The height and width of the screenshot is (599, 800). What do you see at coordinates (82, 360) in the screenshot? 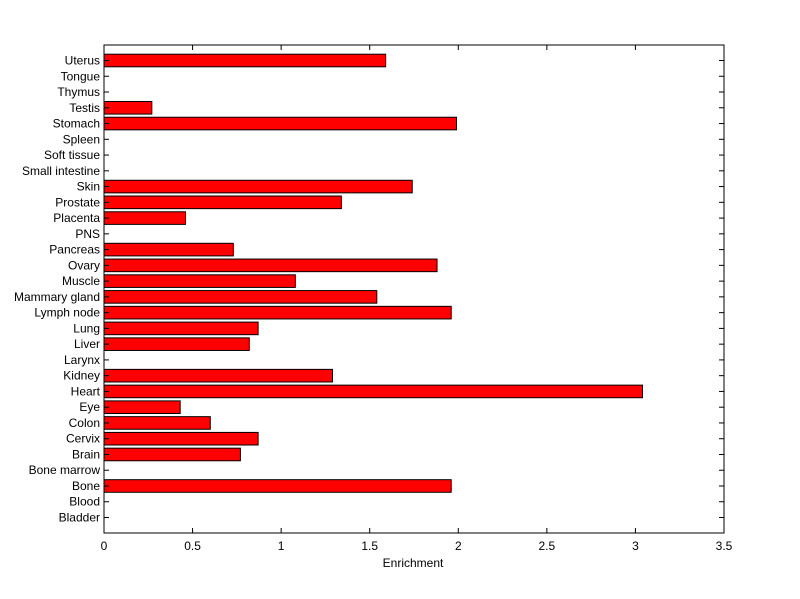
I see `y-tick-label-larynx: Larynx` at bounding box center [82, 360].